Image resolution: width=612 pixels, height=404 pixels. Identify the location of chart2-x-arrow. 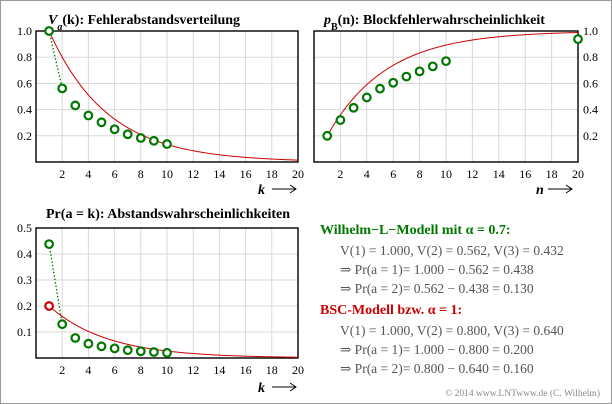
(560, 189).